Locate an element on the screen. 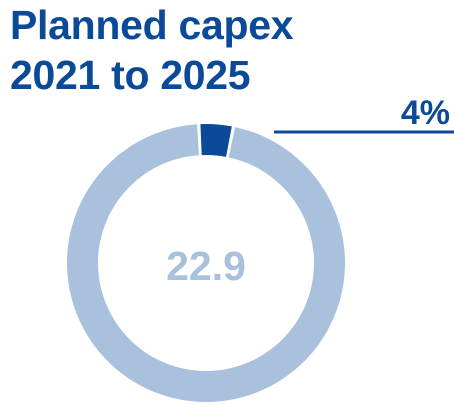 The image size is (454, 404). donut-slice-highlight is located at coordinates (216, 140).